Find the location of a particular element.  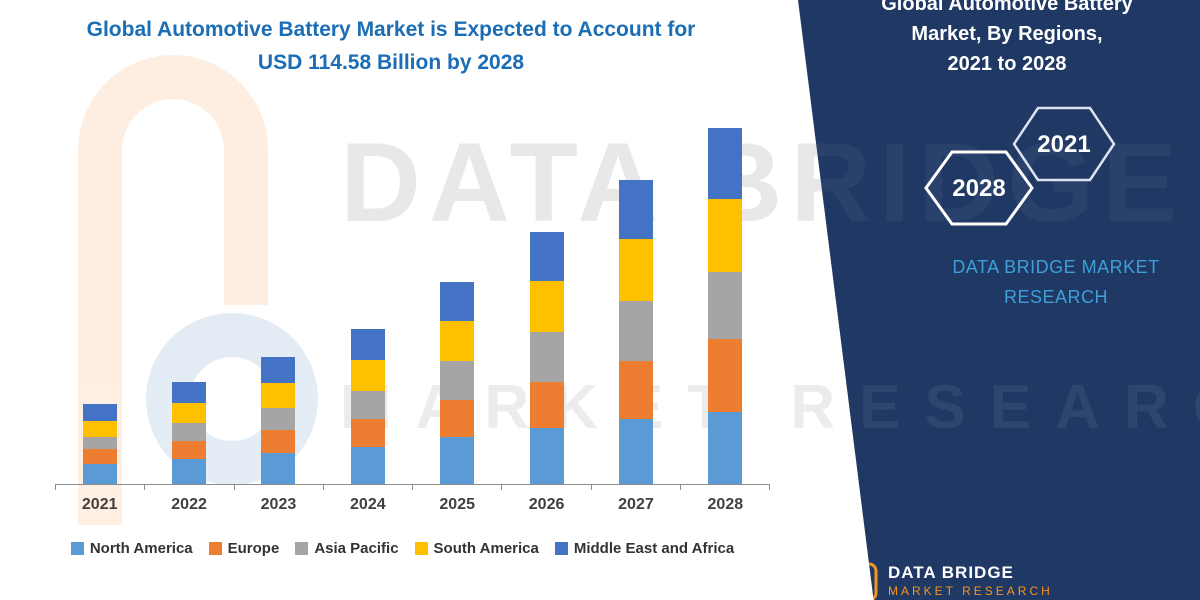

bar-segment-2022-middle-east-and-africa is located at coordinates (189, 392).